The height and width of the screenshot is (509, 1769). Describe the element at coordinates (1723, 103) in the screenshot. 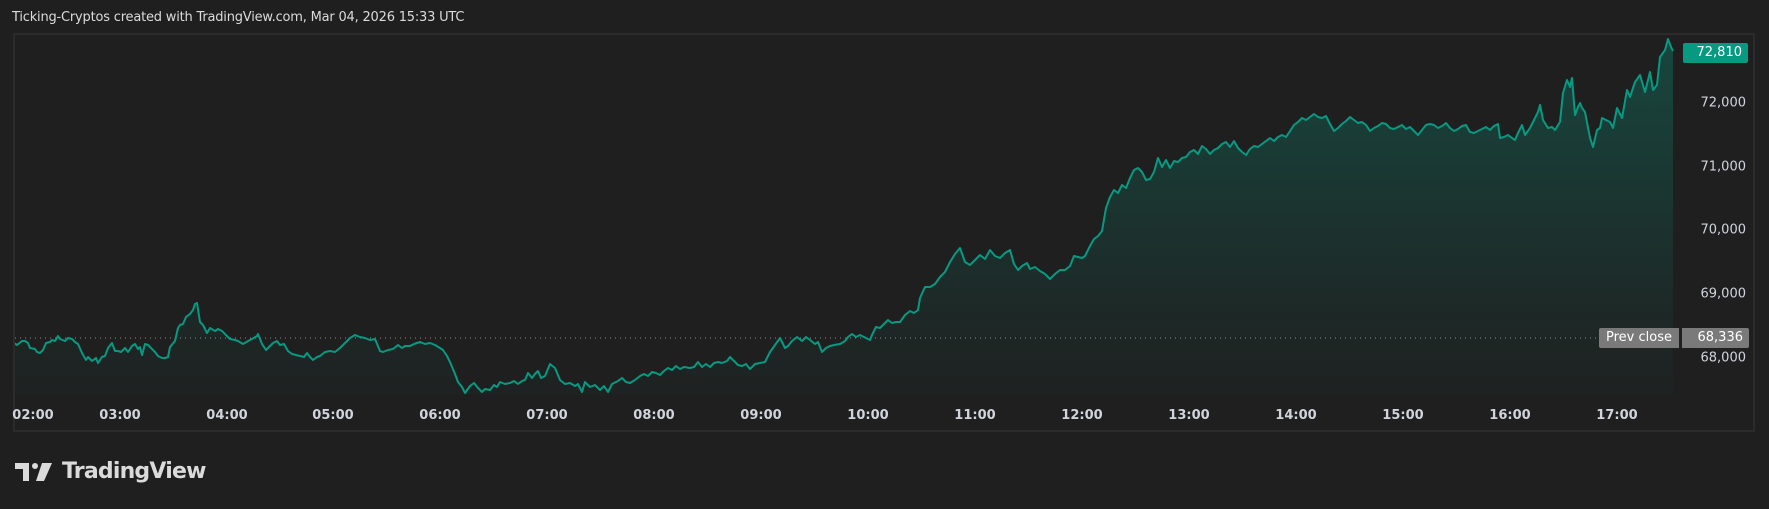

I see `y-tick-label: 72,000` at that location.